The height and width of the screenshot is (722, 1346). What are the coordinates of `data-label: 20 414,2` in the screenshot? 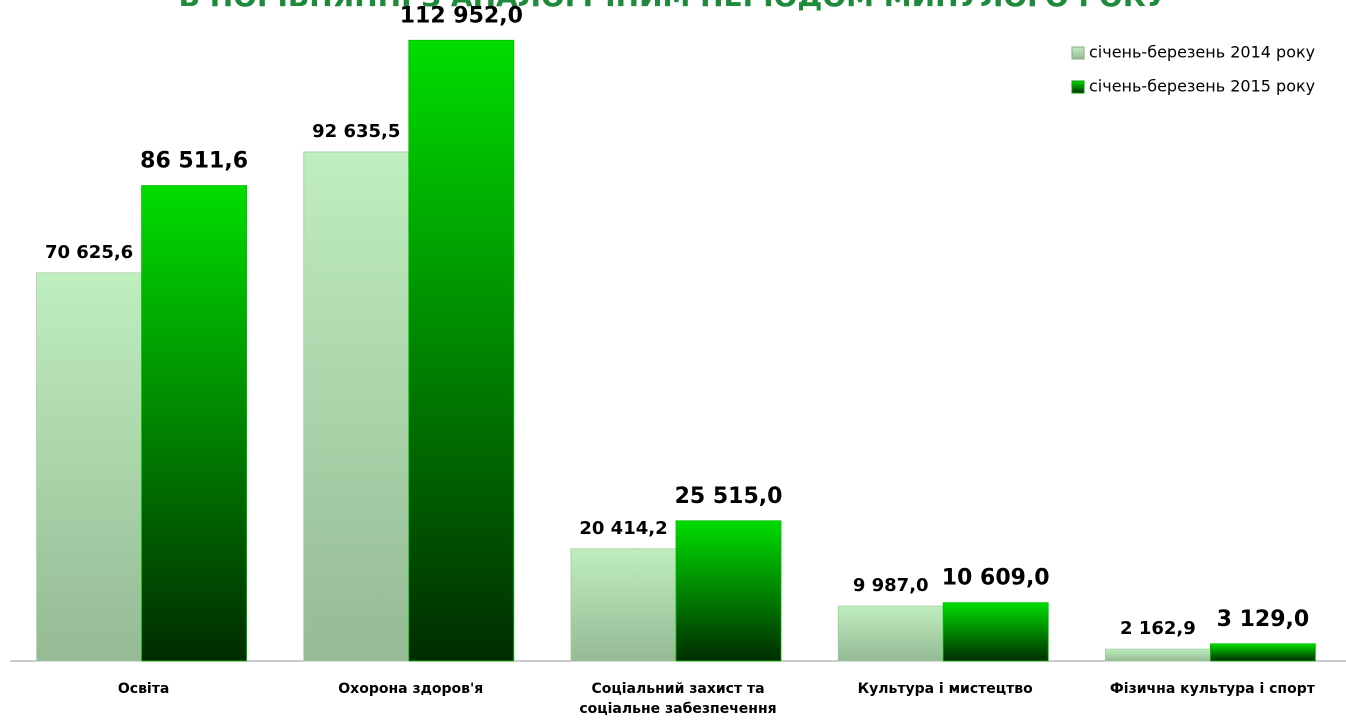 It's located at (623, 528).